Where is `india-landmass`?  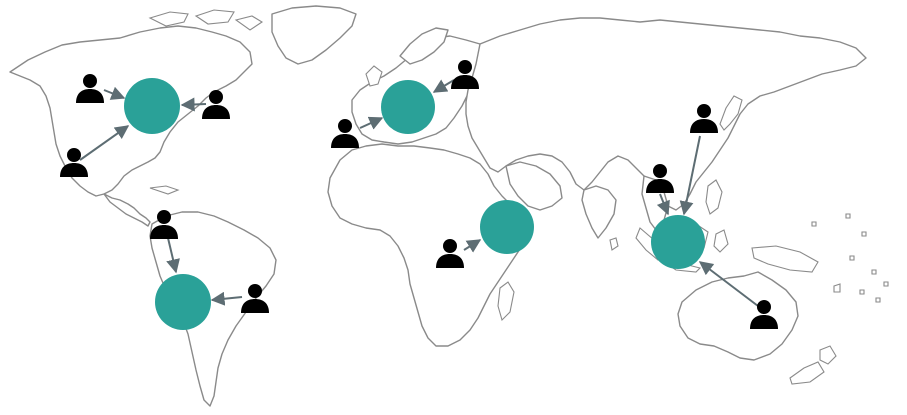 india-landmass is located at coordinates (599, 212).